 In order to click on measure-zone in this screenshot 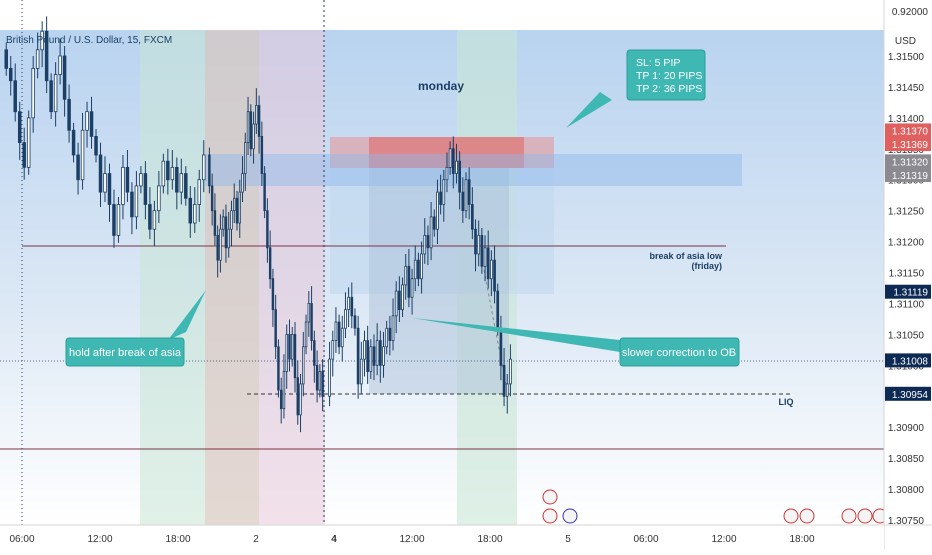, I will do `click(439, 281)`.